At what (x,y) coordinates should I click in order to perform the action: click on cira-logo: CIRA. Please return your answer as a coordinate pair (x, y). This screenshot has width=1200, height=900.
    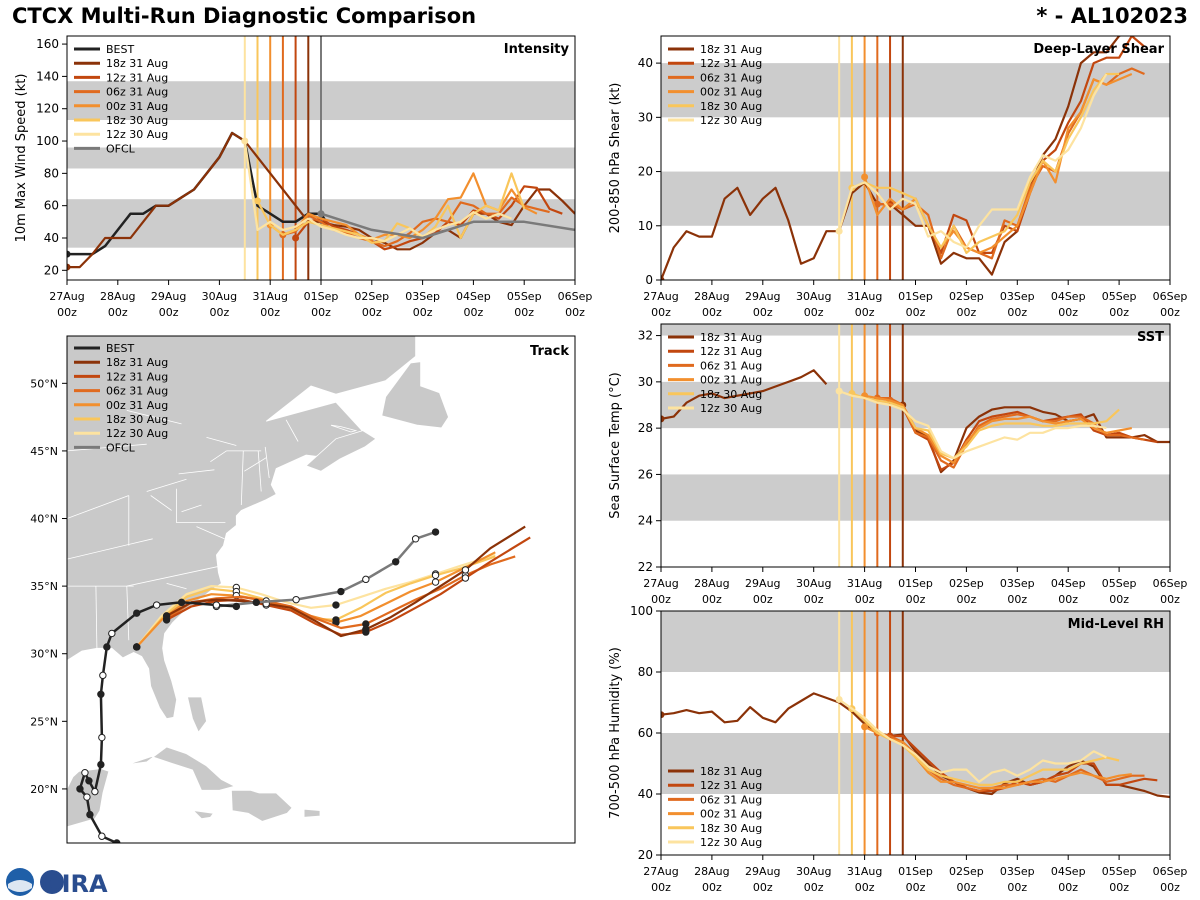
    Looking at the image, I should click on (57, 883).